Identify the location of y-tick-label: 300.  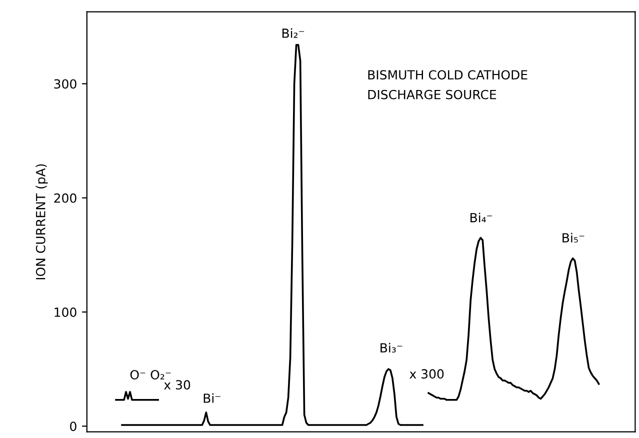
(65, 84).